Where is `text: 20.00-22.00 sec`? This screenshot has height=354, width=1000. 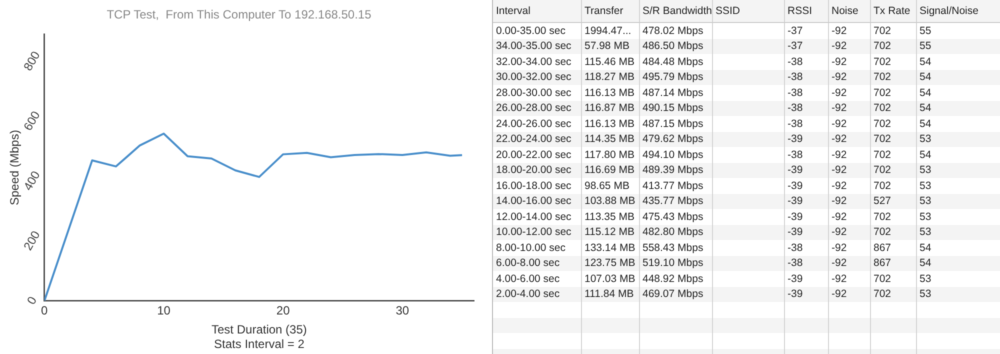
text: 20.00-22.00 sec is located at coordinates (534, 154).